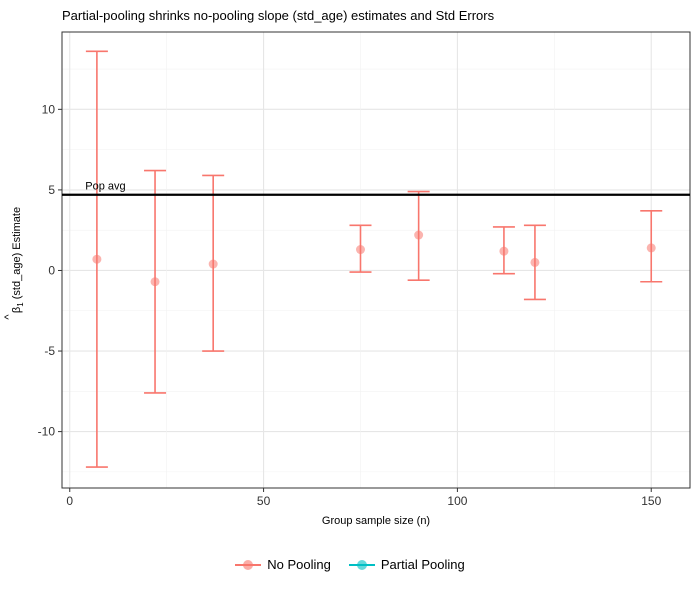 This screenshot has width=700, height=600. Describe the element at coordinates (105, 187) in the screenshot. I see `reference-line-label: Pop avg` at that location.